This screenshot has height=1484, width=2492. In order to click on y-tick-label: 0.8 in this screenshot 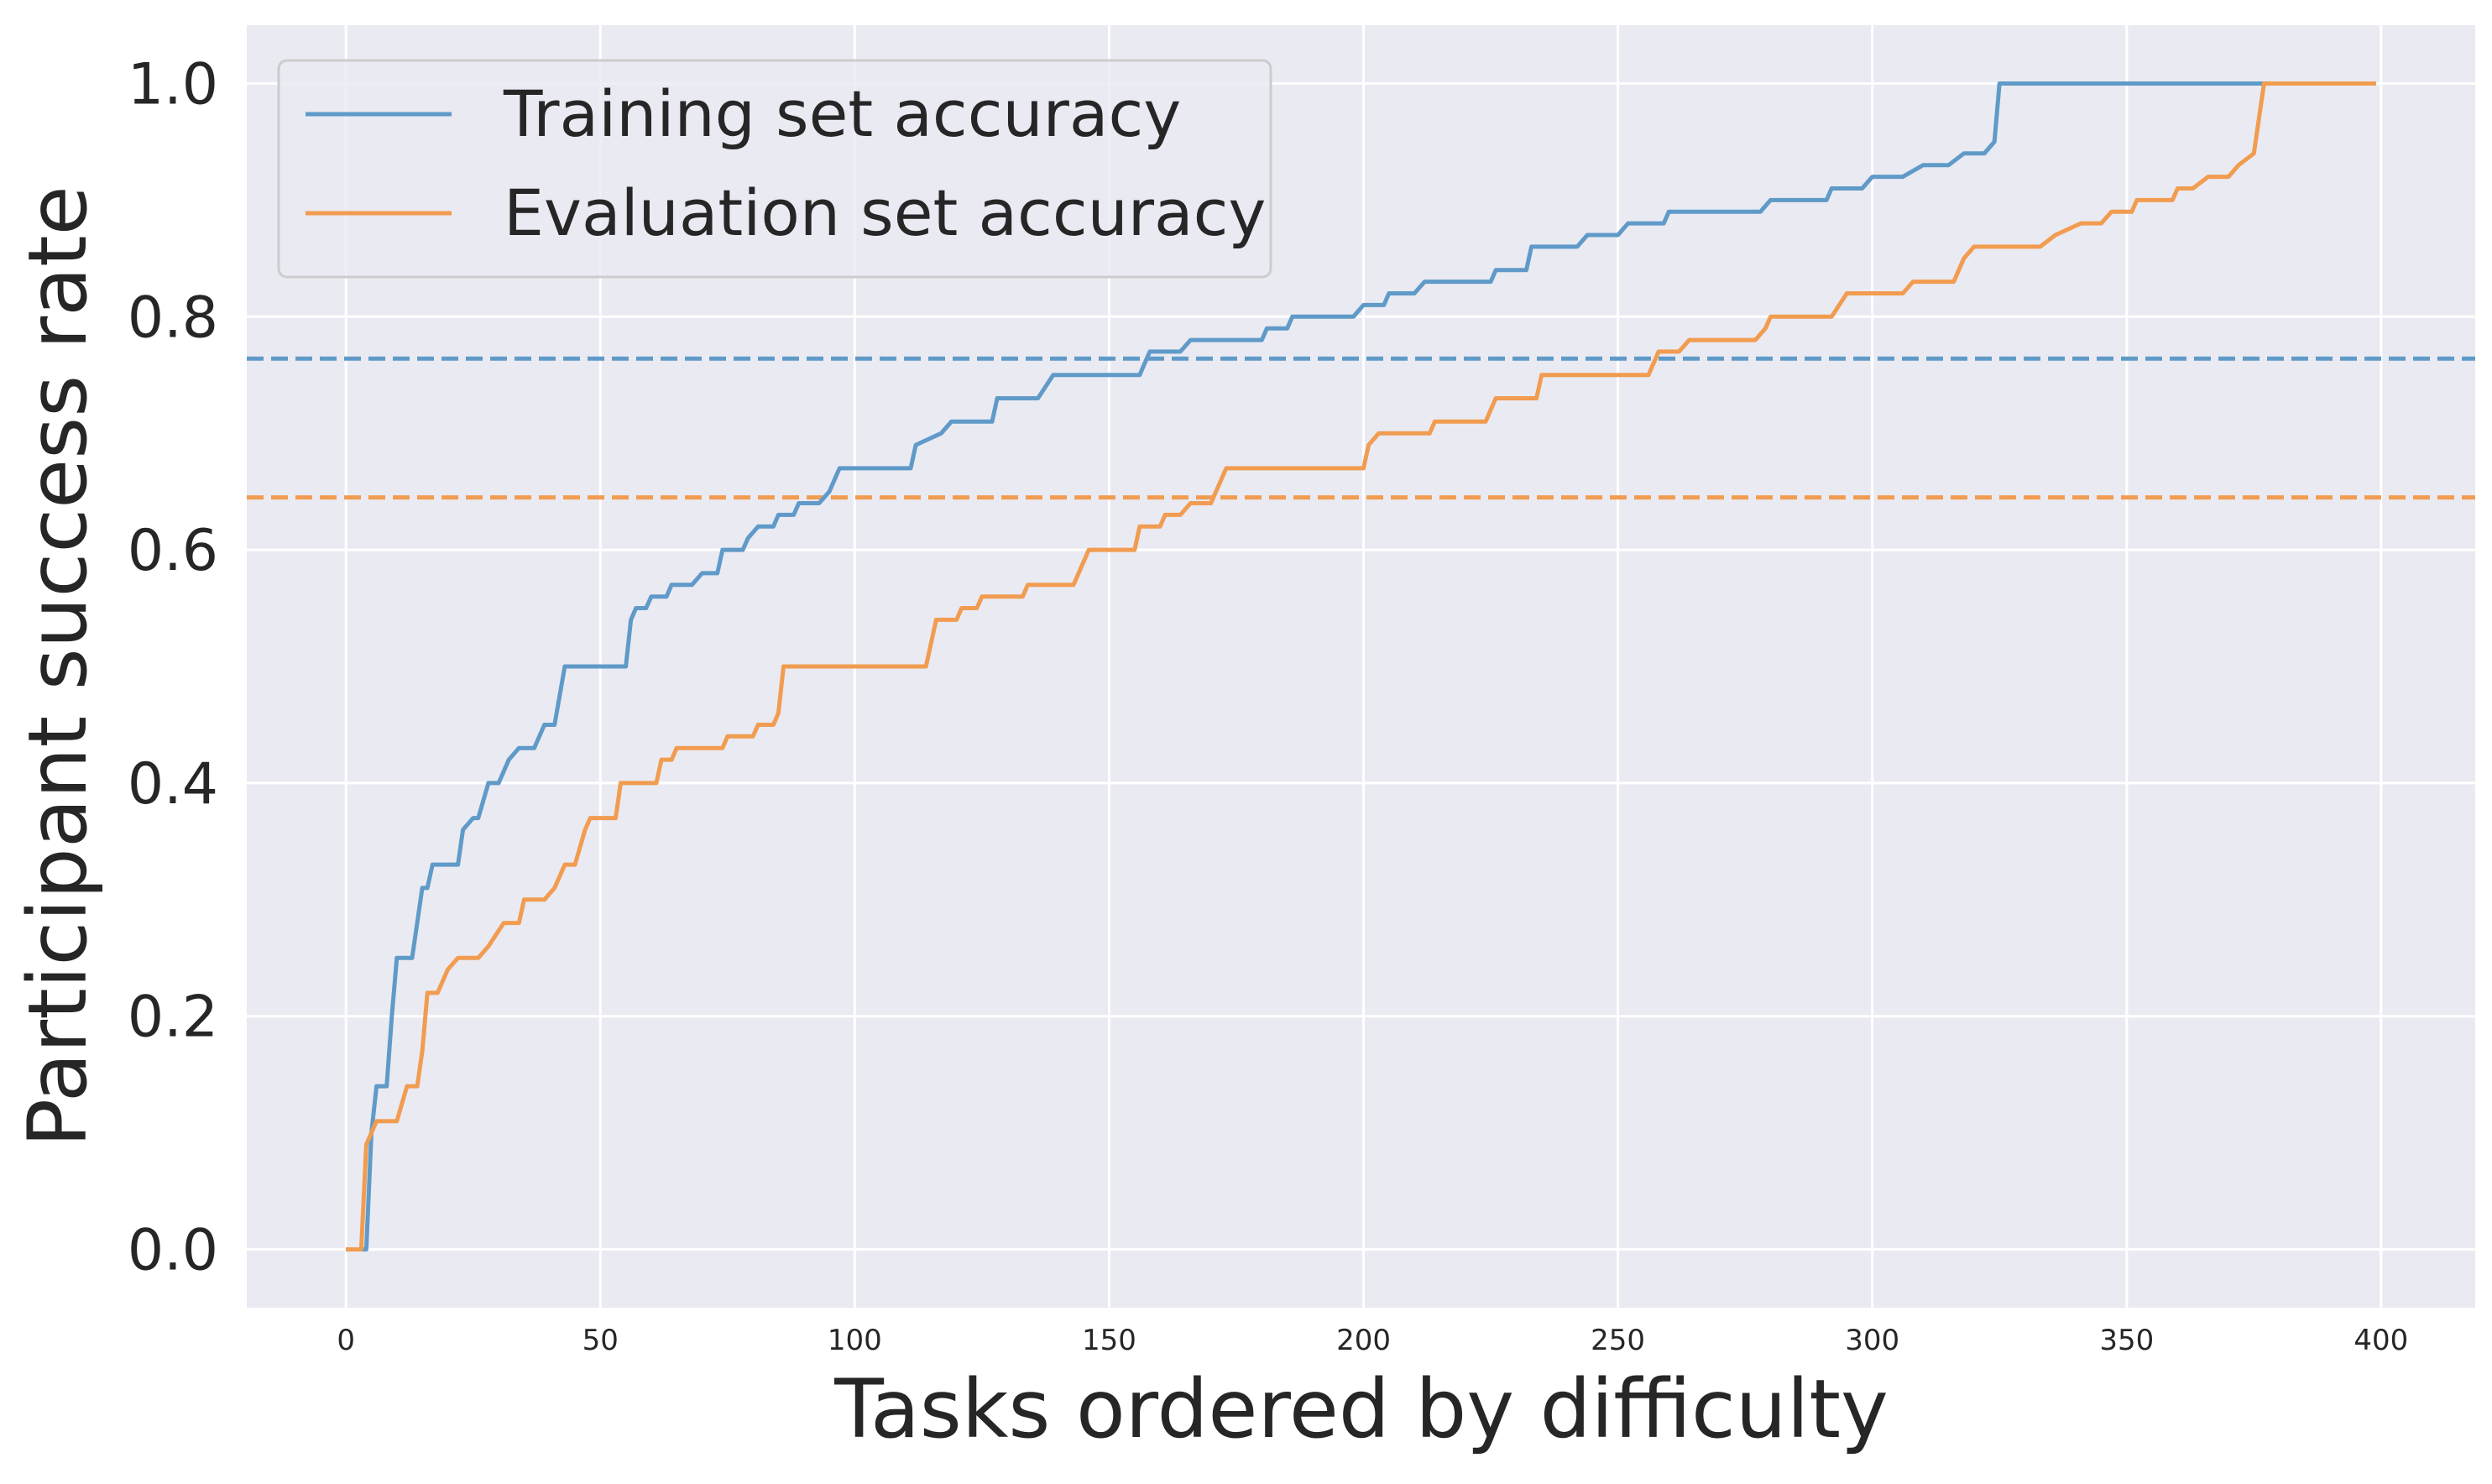, I will do `click(173, 318)`.